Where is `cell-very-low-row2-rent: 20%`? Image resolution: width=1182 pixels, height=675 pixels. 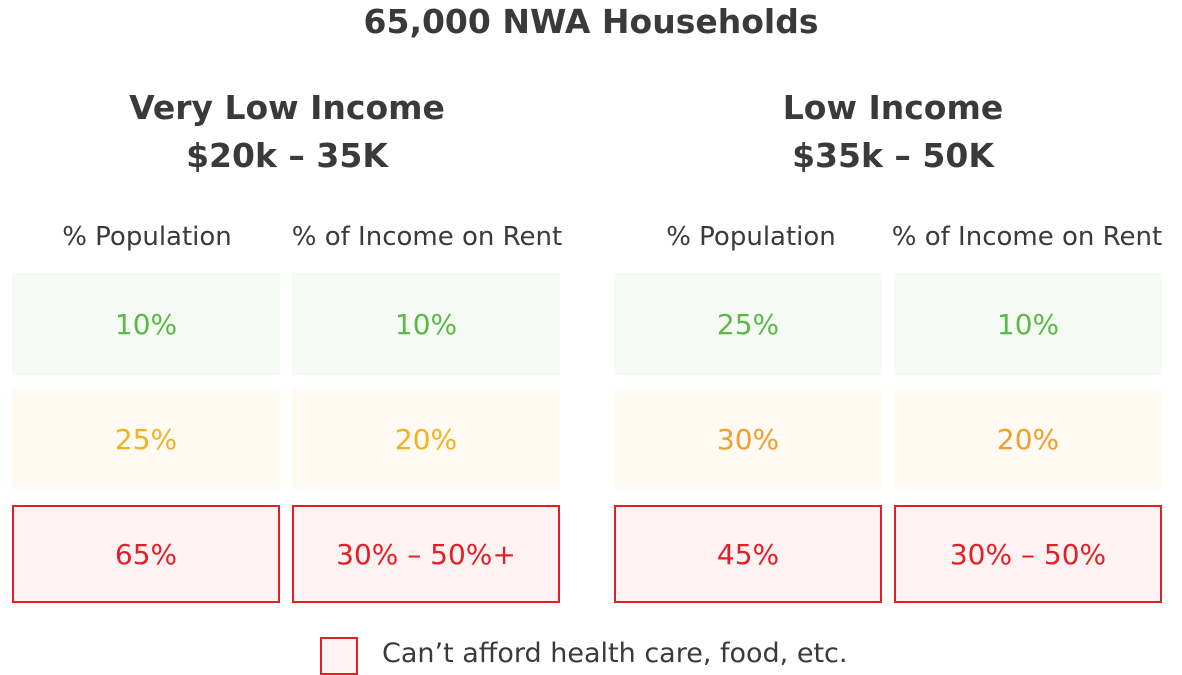
cell-very-low-row2-rent: 20% is located at coordinates (426, 439).